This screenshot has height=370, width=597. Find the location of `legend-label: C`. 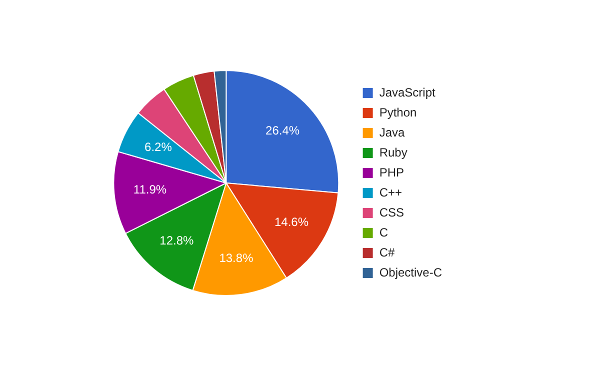

legend-label: C is located at coordinates (383, 232).